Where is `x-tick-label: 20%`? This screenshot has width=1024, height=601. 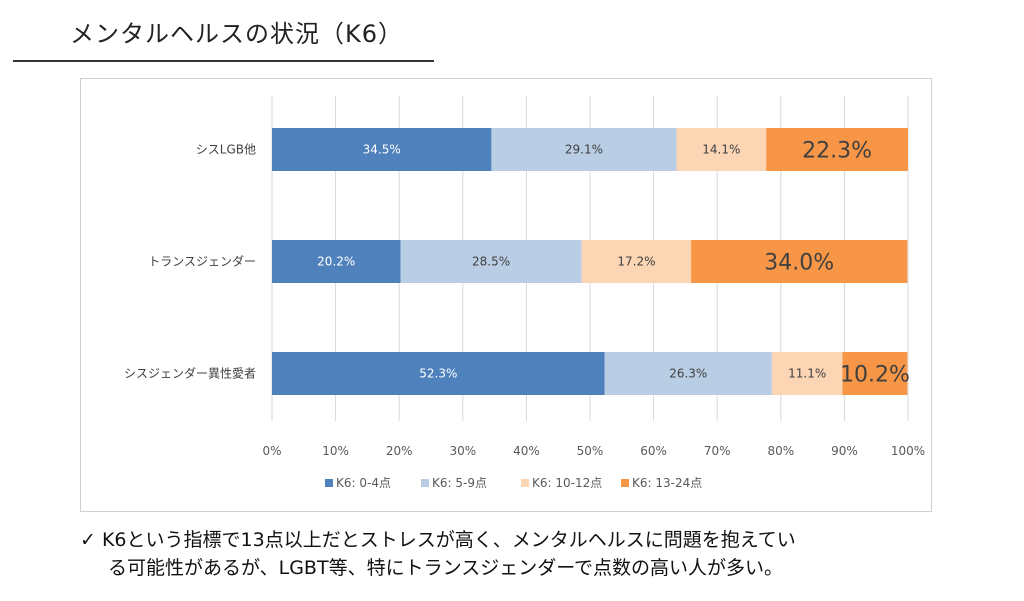
x-tick-label: 20% is located at coordinates (399, 451).